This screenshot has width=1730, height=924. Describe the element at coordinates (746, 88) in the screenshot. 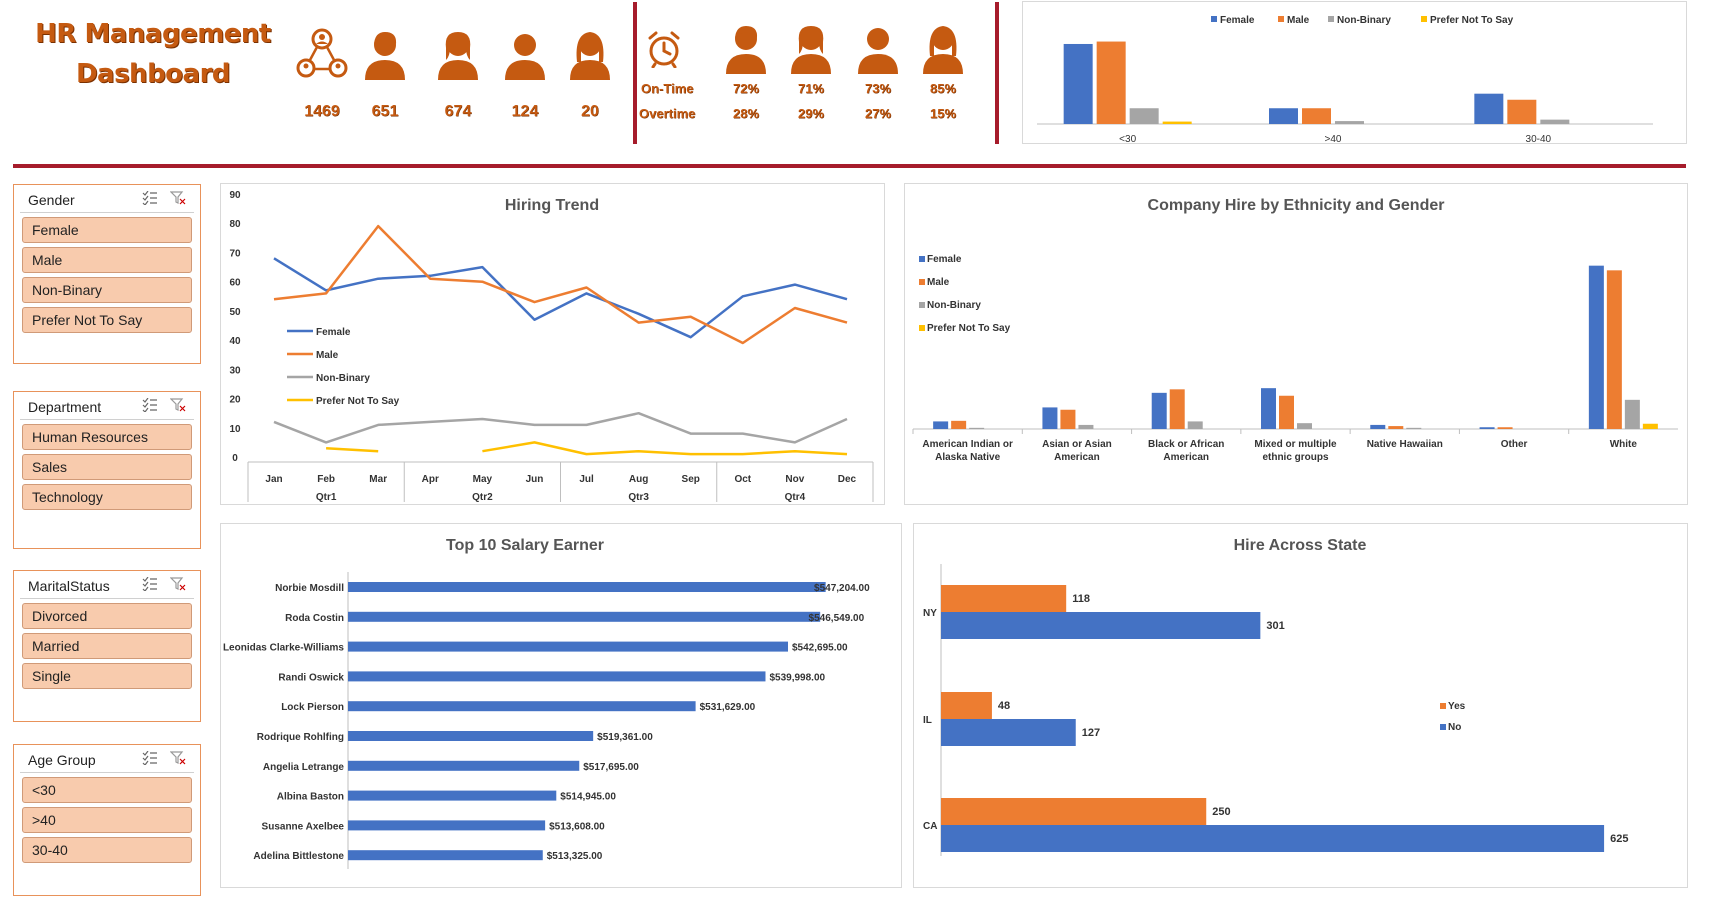

I see `ontime-rate: 72%` at that location.